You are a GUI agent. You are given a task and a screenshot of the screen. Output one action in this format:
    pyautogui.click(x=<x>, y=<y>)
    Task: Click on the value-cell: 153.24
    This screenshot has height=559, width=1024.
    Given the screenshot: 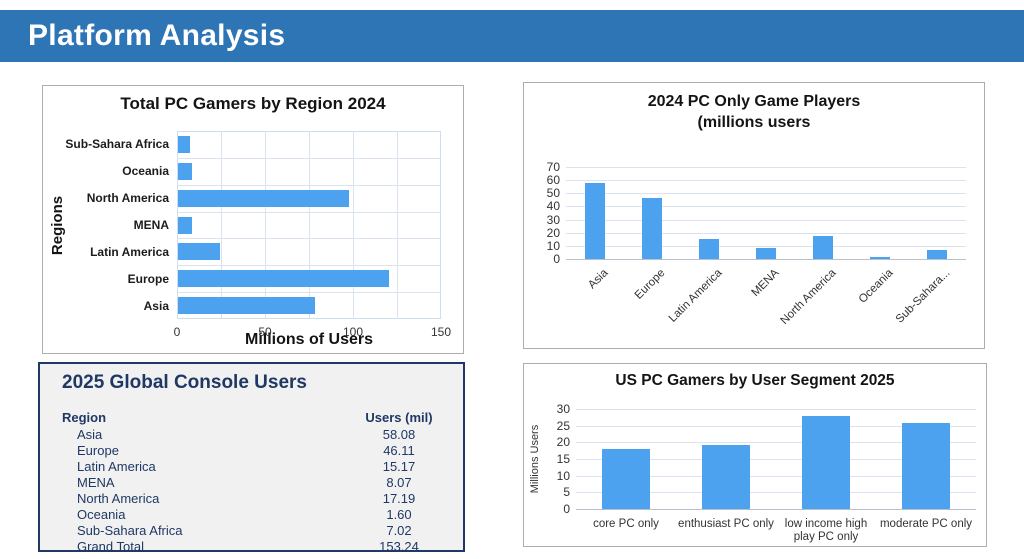 What is the action you would take?
    pyautogui.click(x=399, y=546)
    